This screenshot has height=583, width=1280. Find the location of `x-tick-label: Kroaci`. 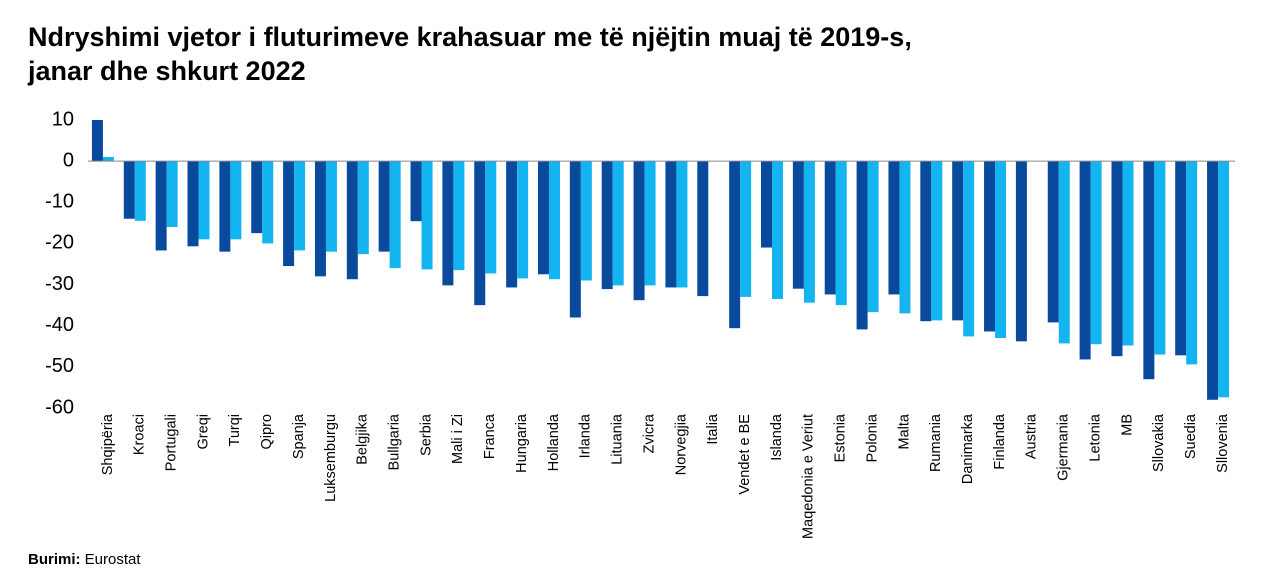

x-tick-label: Kroaci is located at coordinates (140, 434).